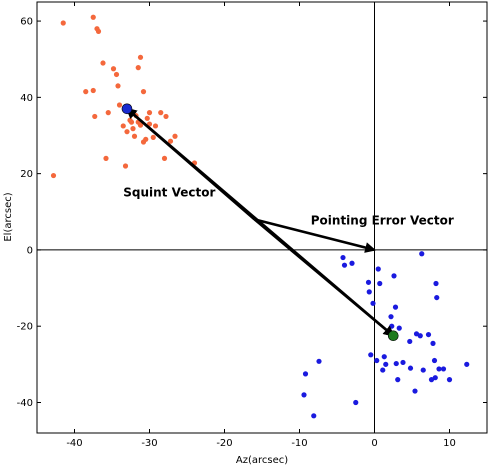  What do you see at coordinates (26, 22) in the screenshot?
I see `y-tick-label: 60` at bounding box center [26, 22].